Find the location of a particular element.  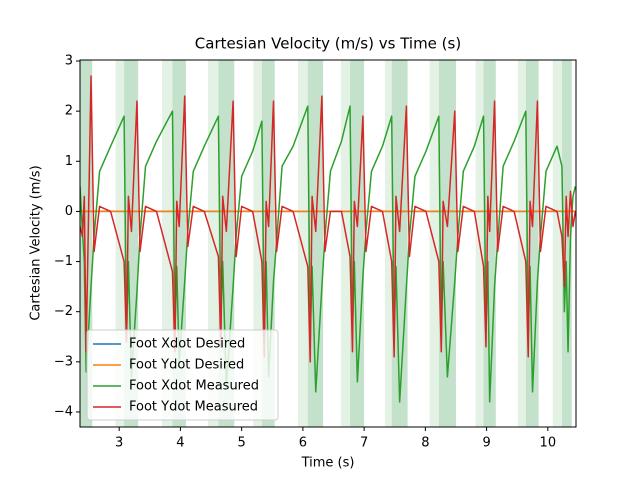

y-tick-label: −3 is located at coordinates (63, 361).